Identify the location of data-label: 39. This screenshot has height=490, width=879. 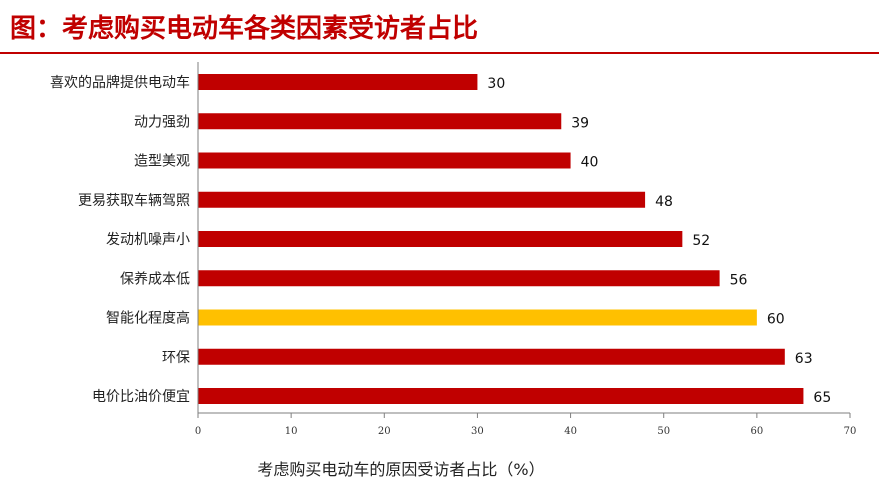
(580, 123).